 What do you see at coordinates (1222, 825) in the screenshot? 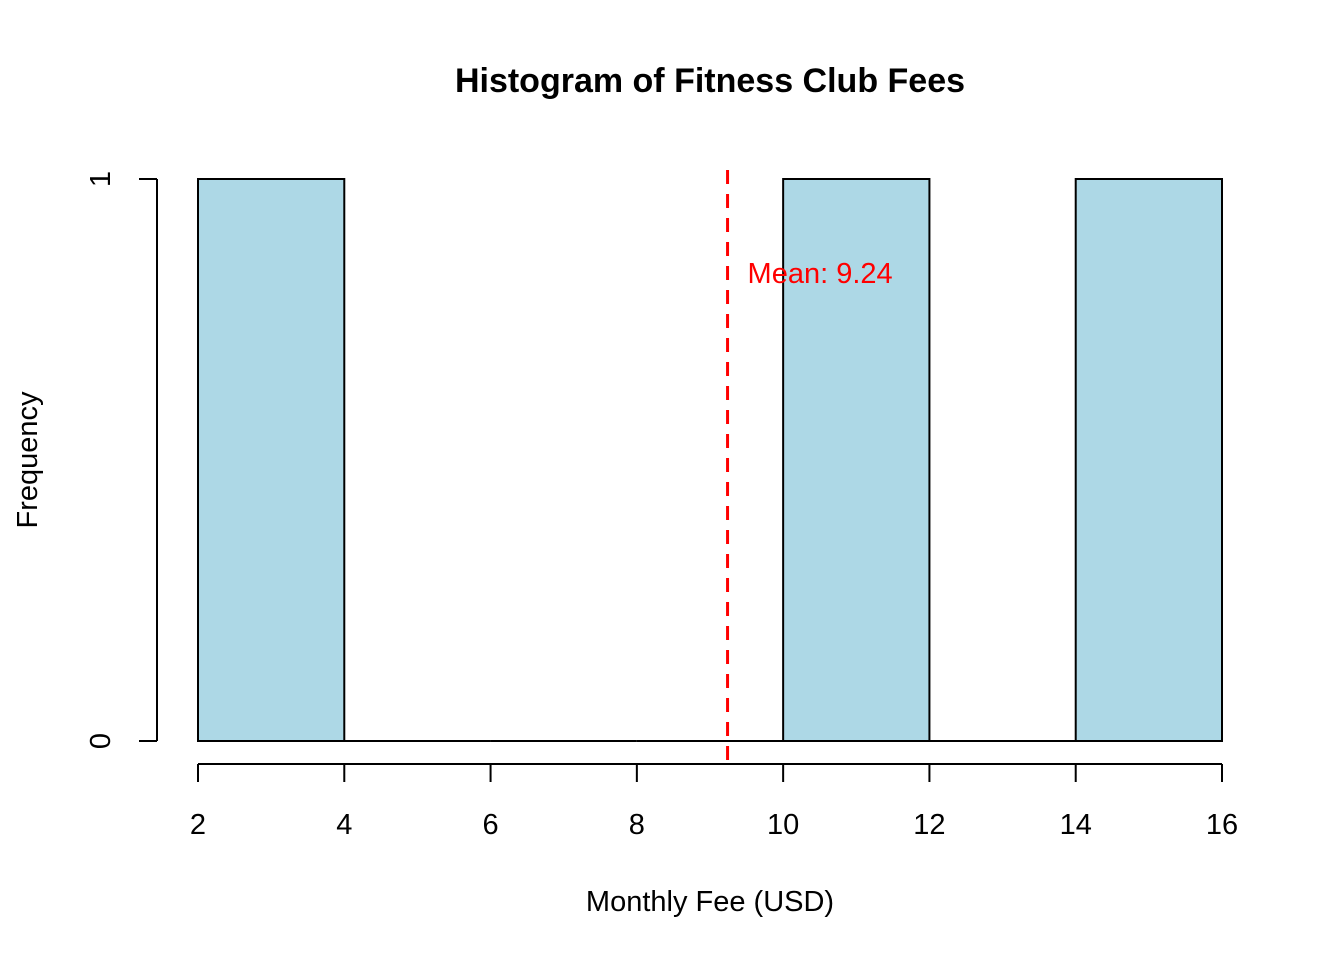
I see `x-tick-label-16: 16` at bounding box center [1222, 825].